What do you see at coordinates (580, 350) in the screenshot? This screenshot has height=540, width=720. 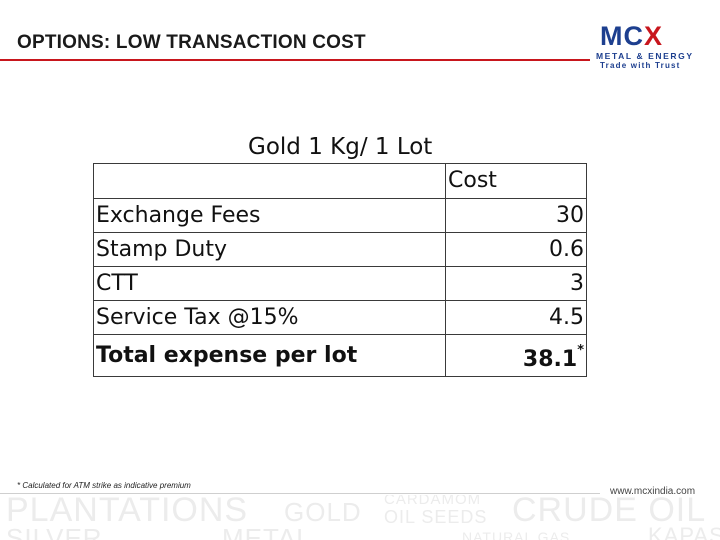 I see `footnote-marker: *` at bounding box center [580, 350].